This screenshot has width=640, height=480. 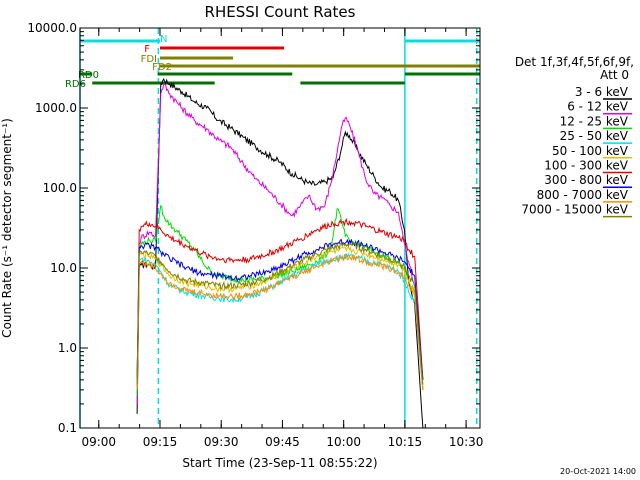 I want to click on legend-label-6-12-kev: 6 - 12 keV, so click(x=598, y=107).